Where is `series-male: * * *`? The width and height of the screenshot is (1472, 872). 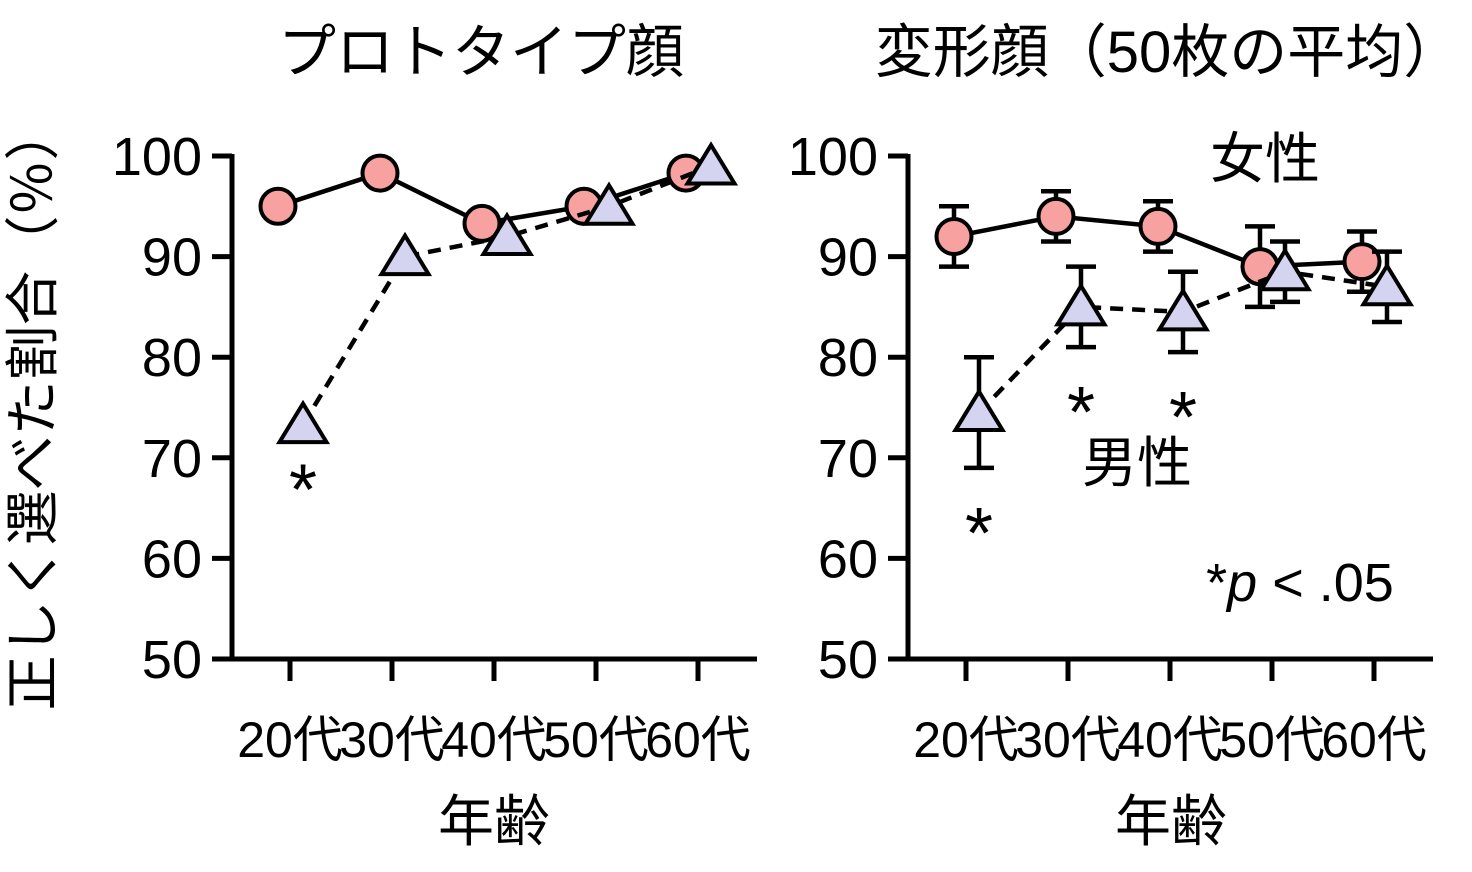 series-male: * * * is located at coordinates (1183, 406).